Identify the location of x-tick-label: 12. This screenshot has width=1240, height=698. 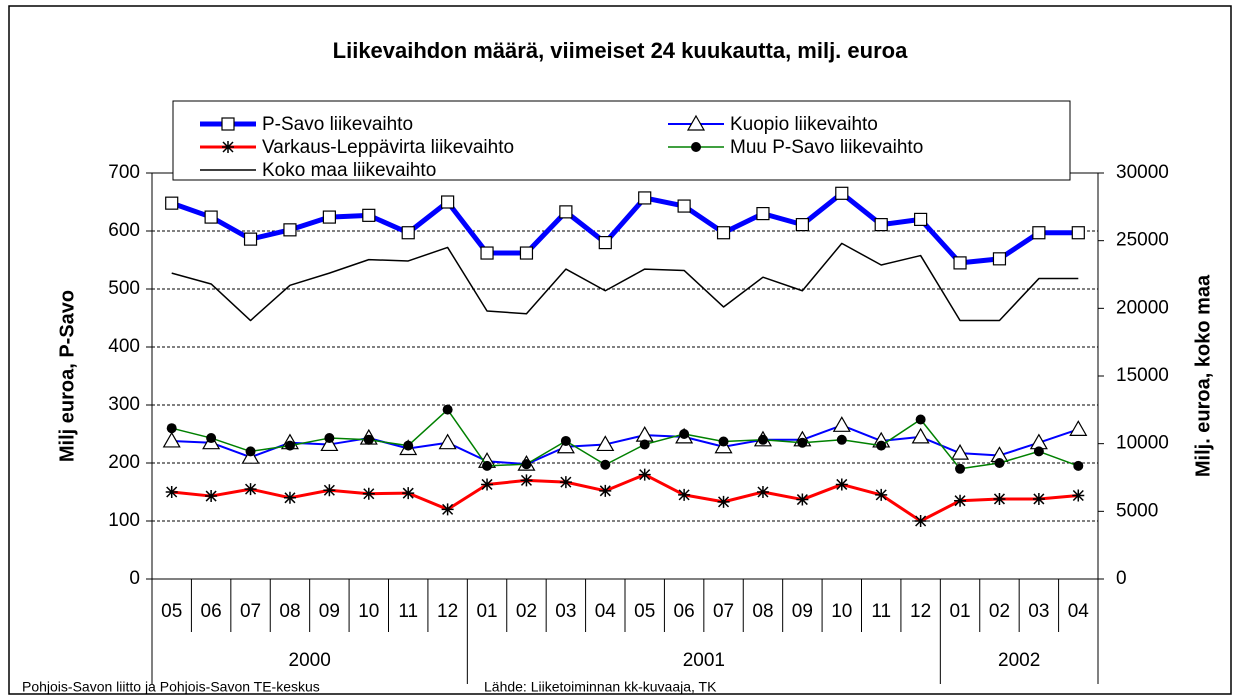
(447, 611).